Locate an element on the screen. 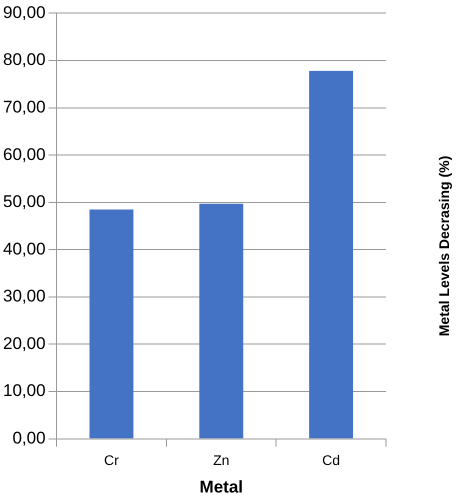 This screenshot has width=464, height=502. y-tick-label: 40,00 is located at coordinates (24, 248).